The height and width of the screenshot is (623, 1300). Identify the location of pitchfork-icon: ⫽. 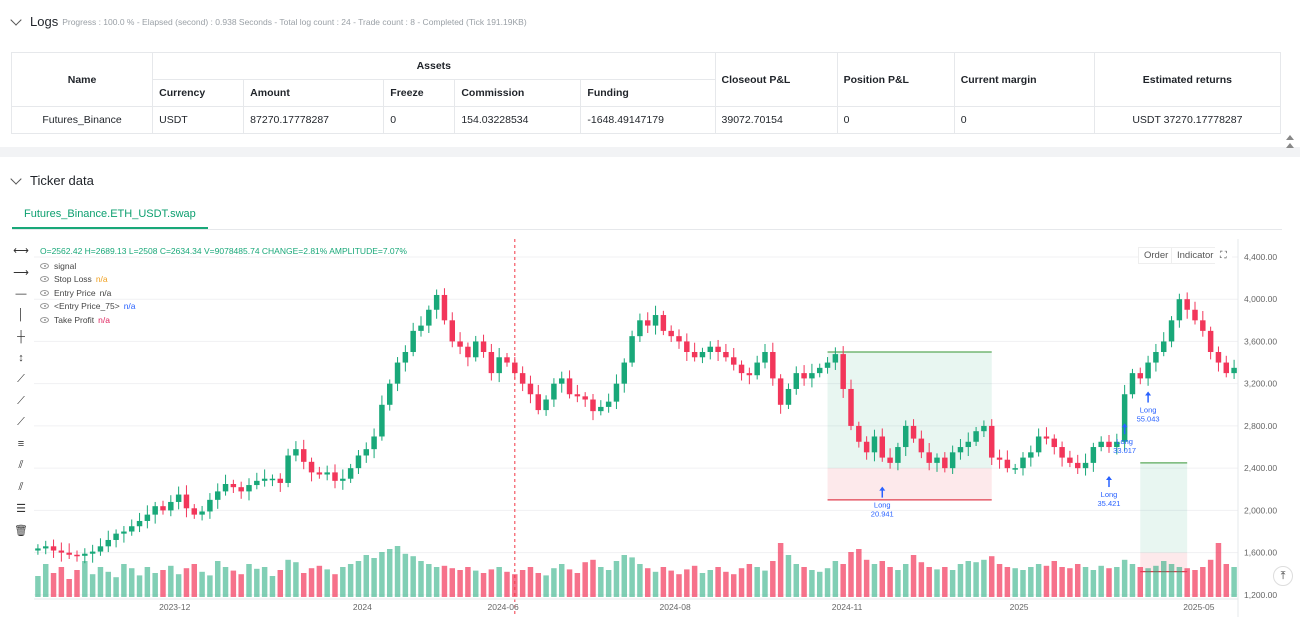
(21, 486).